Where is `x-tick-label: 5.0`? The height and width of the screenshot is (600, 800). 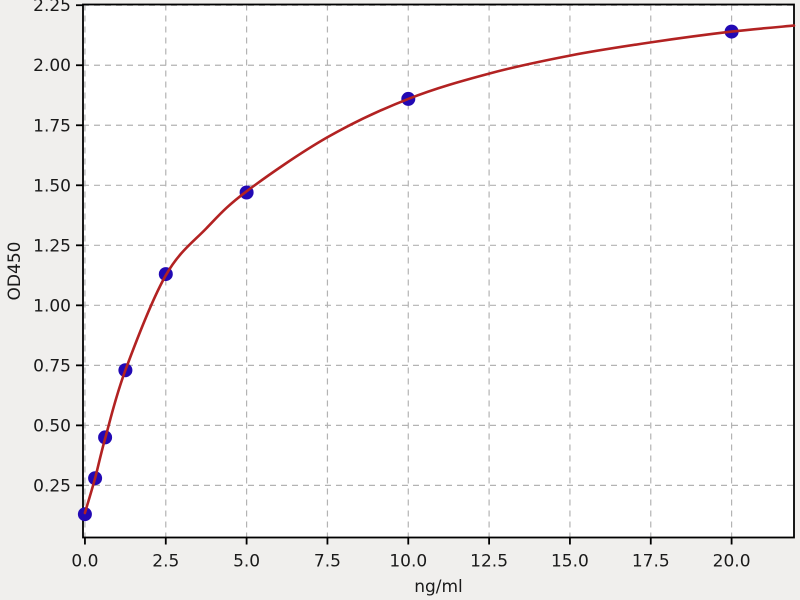 x-tick-label: 5.0 is located at coordinates (246, 562).